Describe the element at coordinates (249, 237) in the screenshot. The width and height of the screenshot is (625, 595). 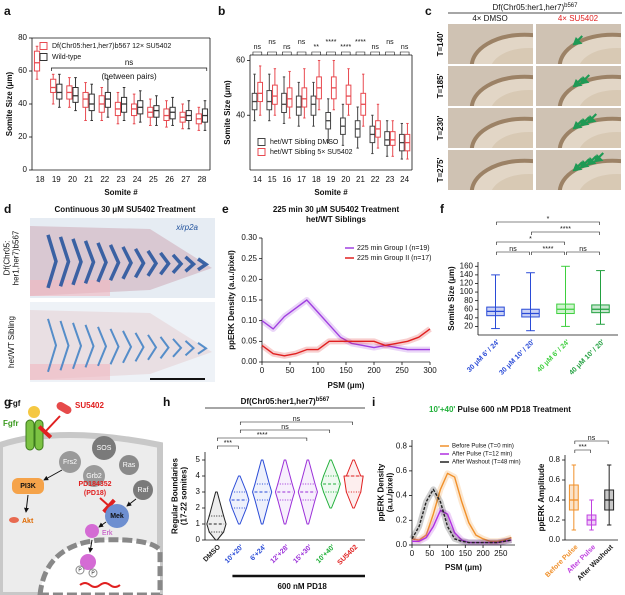
I see `y-tick-label: 0.30` at that location.